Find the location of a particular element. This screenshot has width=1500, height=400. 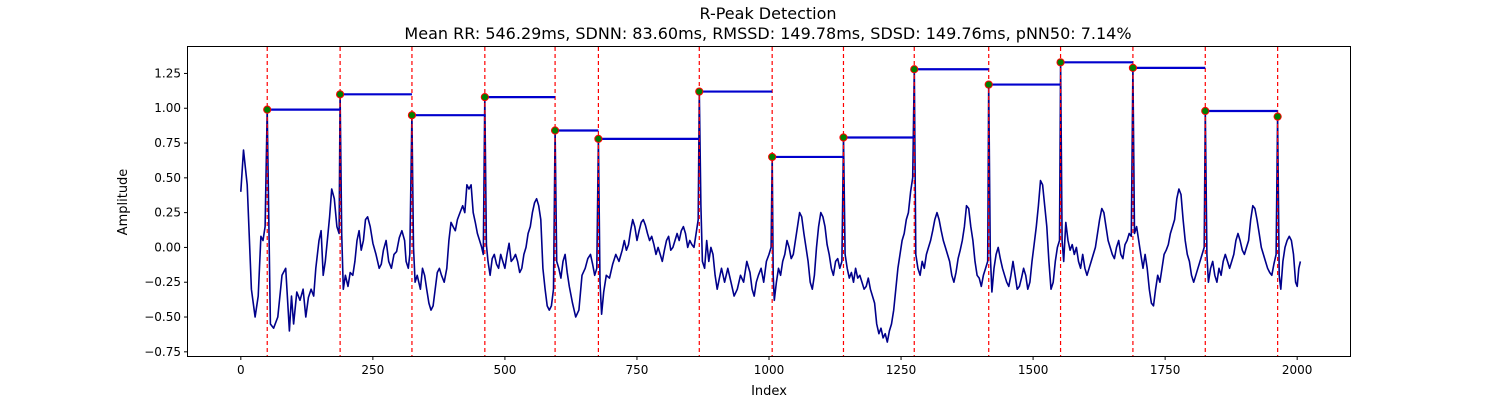

x-tick-label-1: 250 is located at coordinates (372, 370).